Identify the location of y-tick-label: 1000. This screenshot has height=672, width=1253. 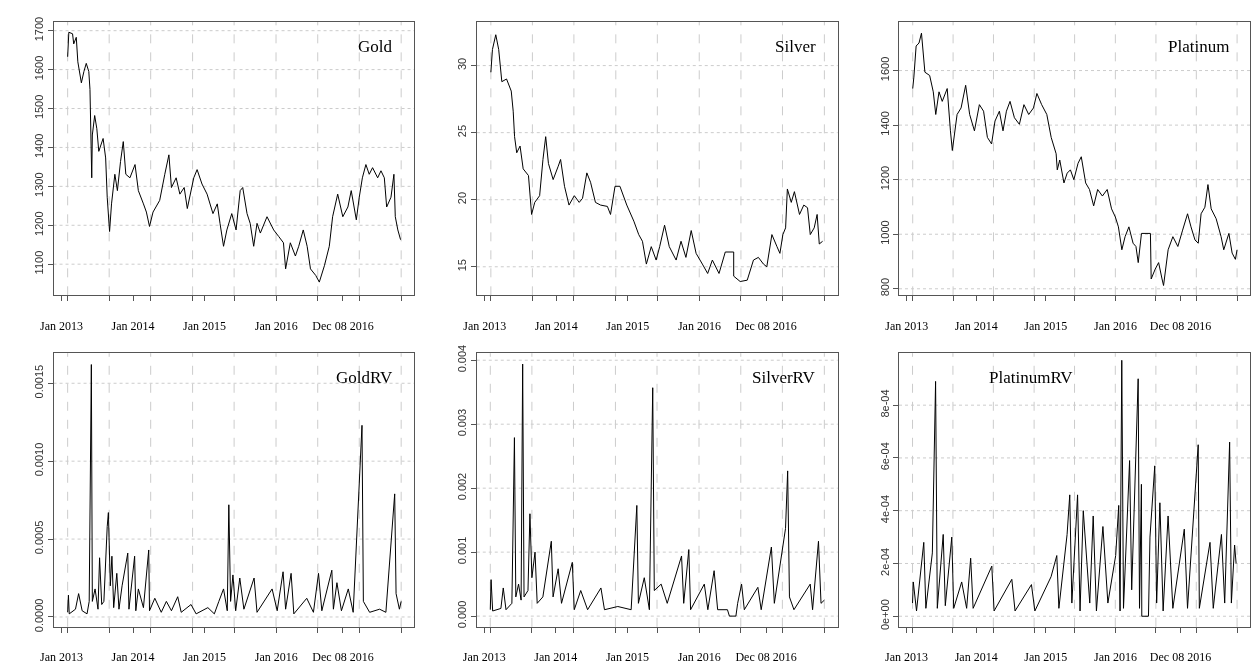
(884, 232).